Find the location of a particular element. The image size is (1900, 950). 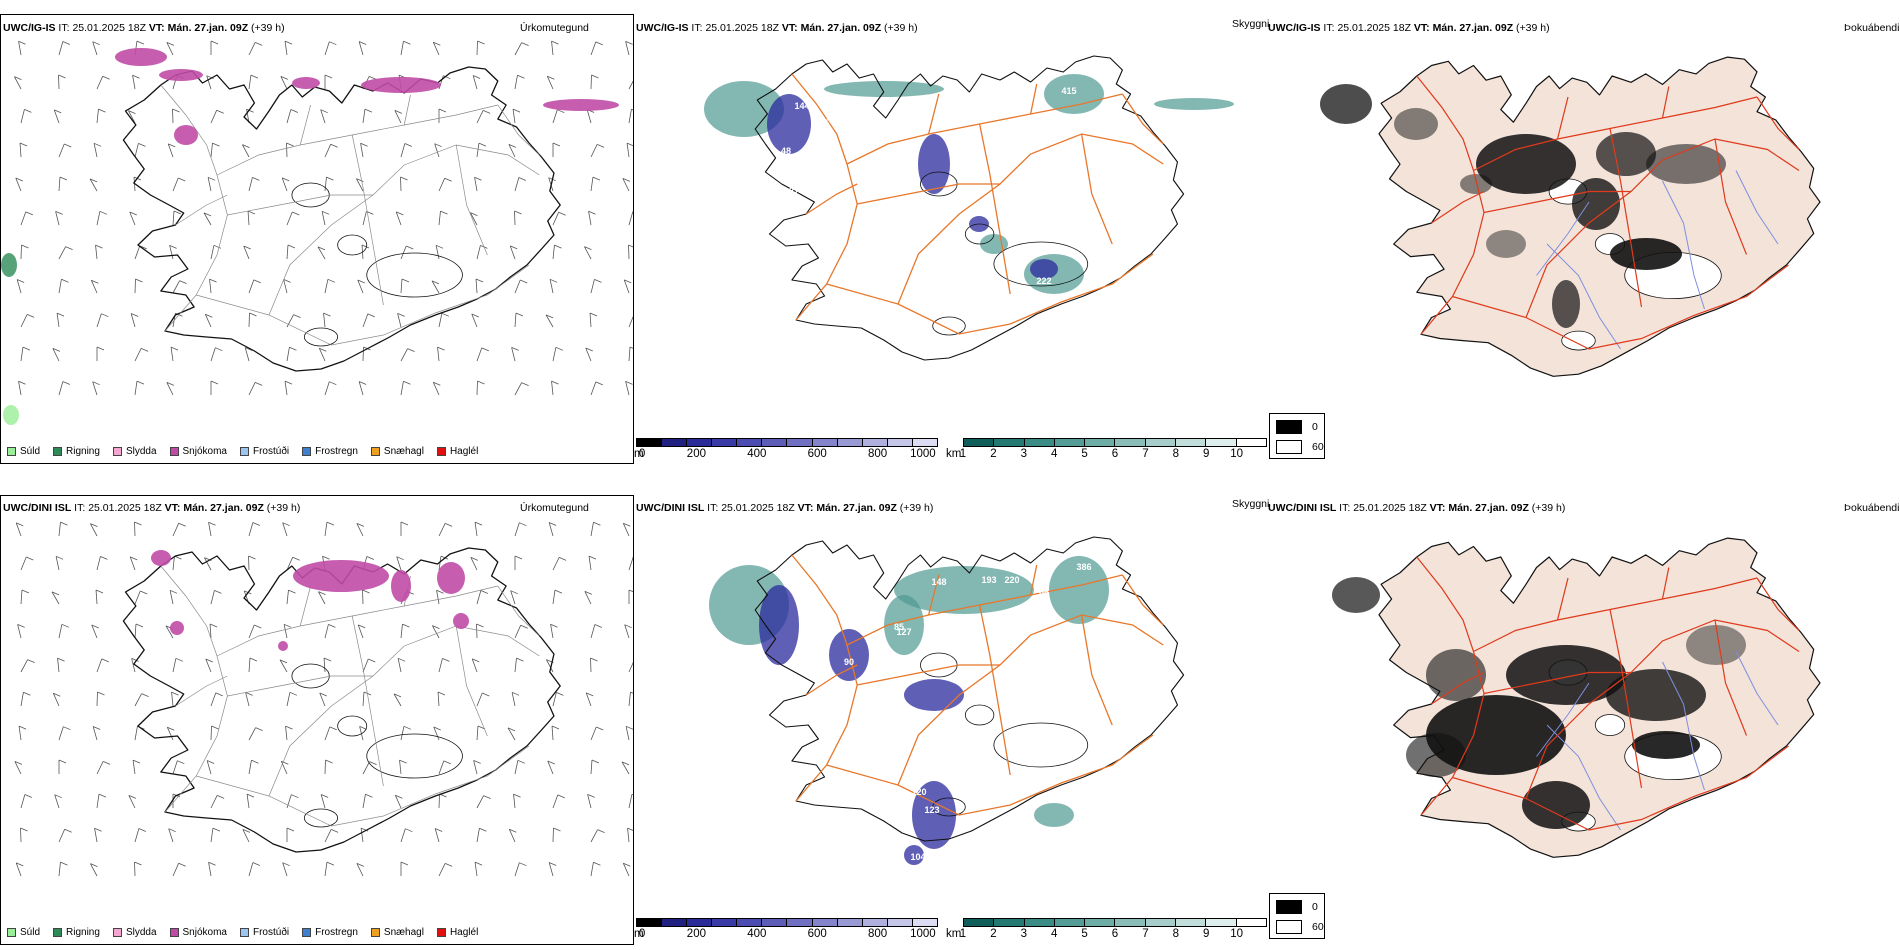

glacier-langjokull is located at coordinates (310, 676).